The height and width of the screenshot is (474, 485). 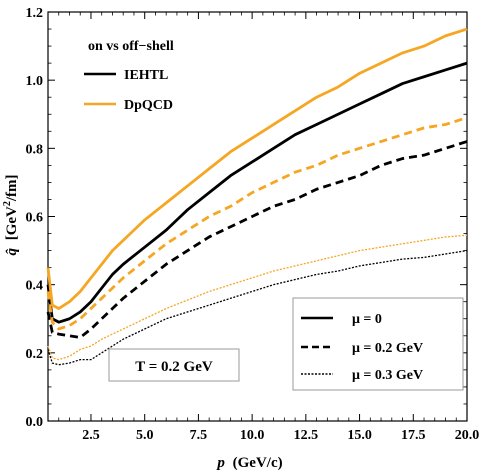 What do you see at coordinates (12, 188) in the screenshot?
I see `y-axis-unit-post: /fm]` at bounding box center [12, 188].